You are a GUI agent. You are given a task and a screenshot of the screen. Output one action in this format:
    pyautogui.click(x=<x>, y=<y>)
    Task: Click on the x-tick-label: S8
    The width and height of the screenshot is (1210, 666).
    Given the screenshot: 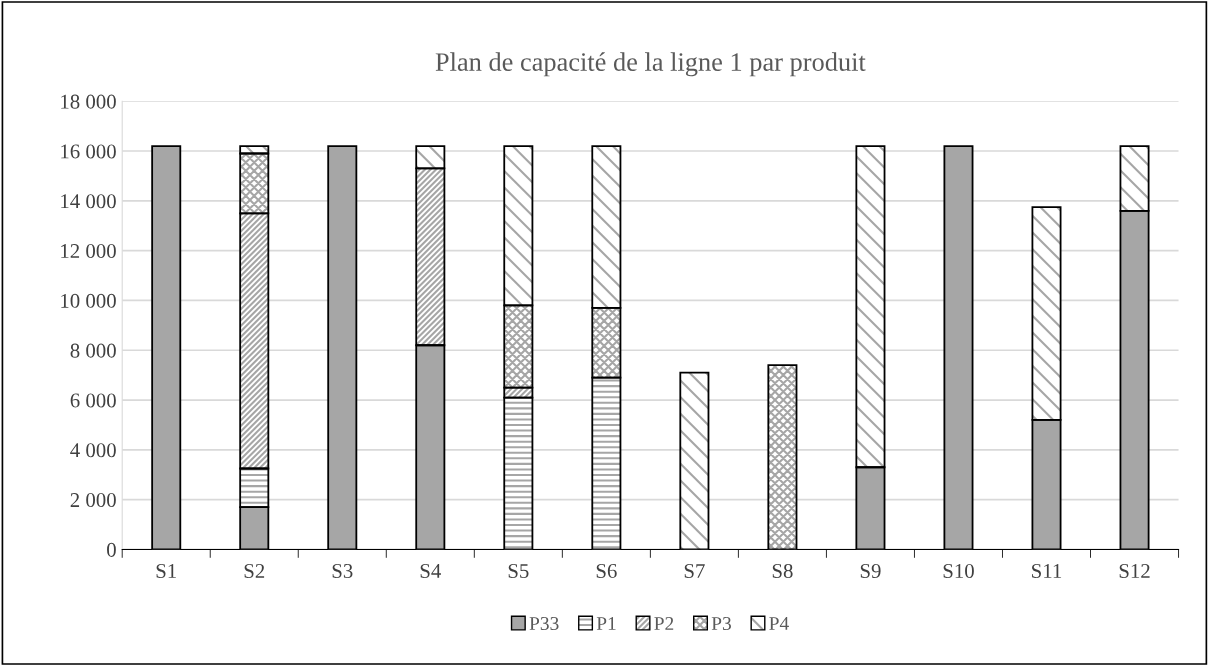 What is the action you would take?
    pyautogui.click(x=782, y=570)
    